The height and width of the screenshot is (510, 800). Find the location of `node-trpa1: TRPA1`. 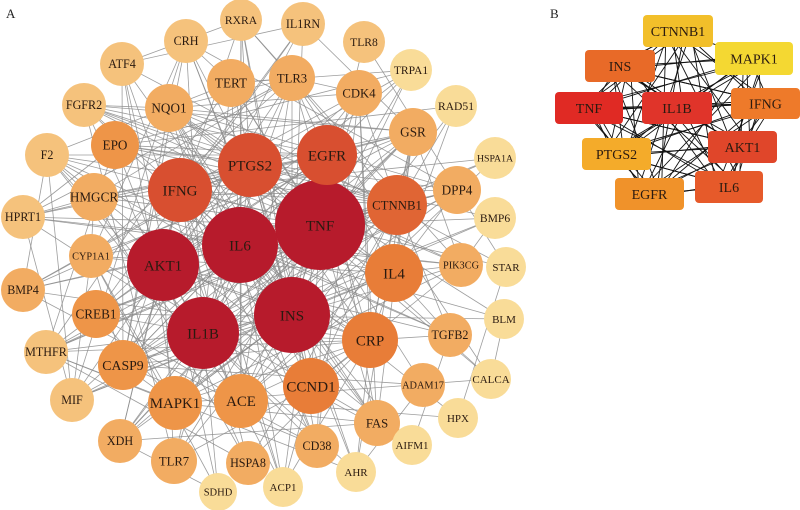

node-trpa1: TRPA1 is located at coordinates (411, 70).